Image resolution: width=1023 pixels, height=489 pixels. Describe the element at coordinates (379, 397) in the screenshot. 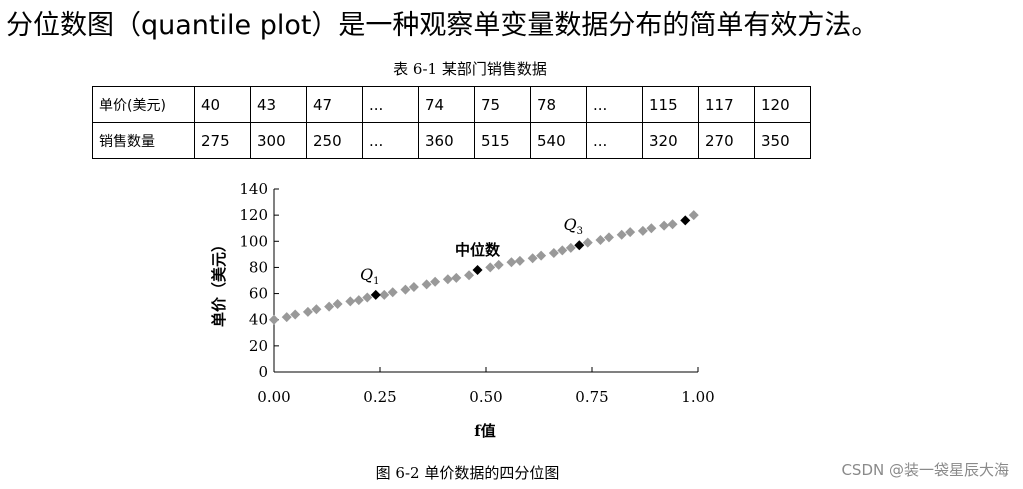

I see `x-tick-label: 0.25` at that location.